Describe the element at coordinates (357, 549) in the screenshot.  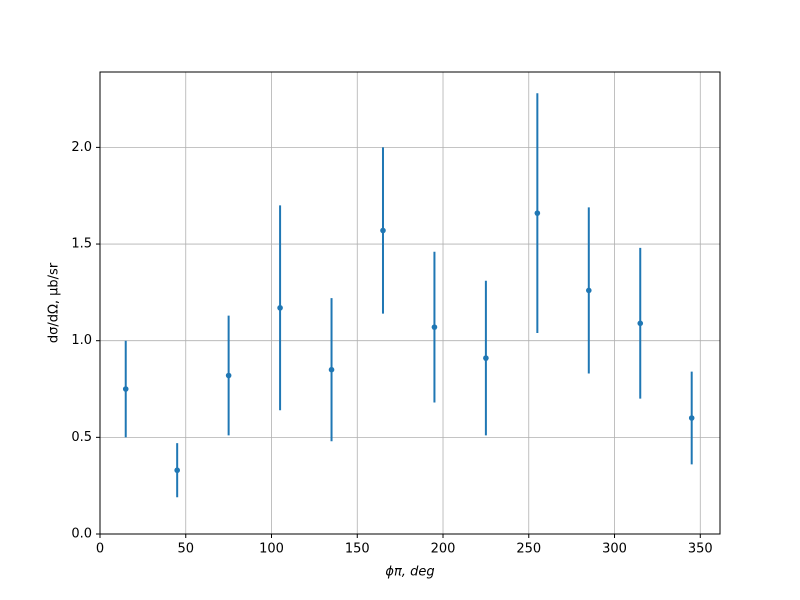
I see `x-tick-label: 150` at that location.